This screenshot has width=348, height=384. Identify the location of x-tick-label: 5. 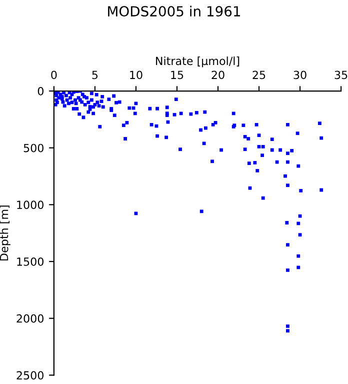
(95, 75).